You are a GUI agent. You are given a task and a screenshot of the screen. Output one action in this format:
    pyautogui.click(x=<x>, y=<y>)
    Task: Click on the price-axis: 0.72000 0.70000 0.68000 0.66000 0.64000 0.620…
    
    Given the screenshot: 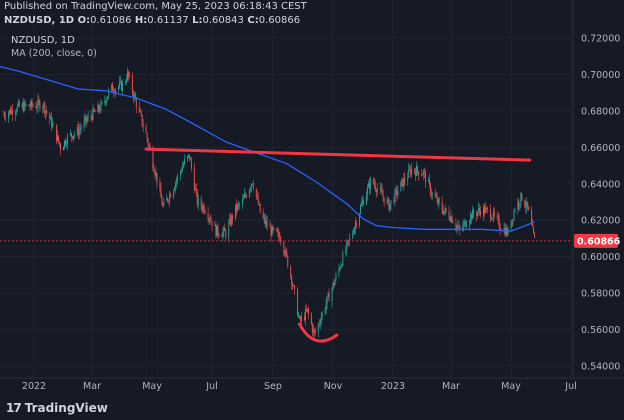 What is the action you would take?
    pyautogui.click(x=600, y=203)
    